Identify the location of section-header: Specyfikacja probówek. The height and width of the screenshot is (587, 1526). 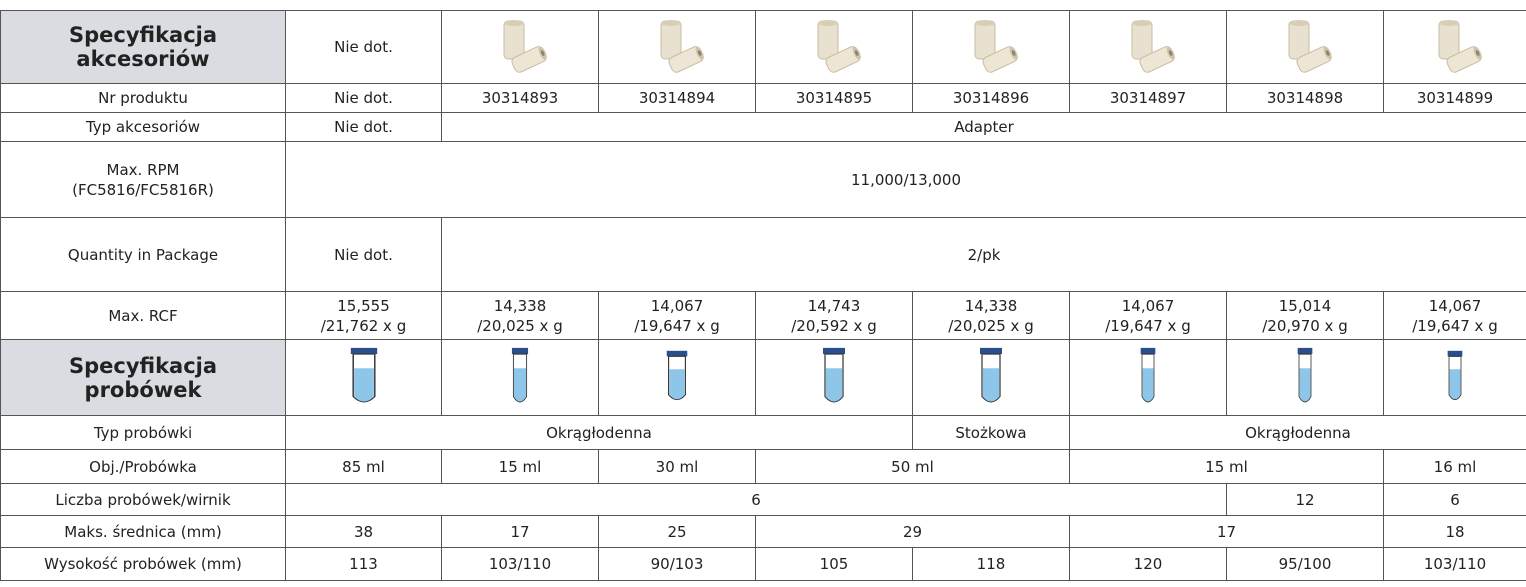
(143, 377).